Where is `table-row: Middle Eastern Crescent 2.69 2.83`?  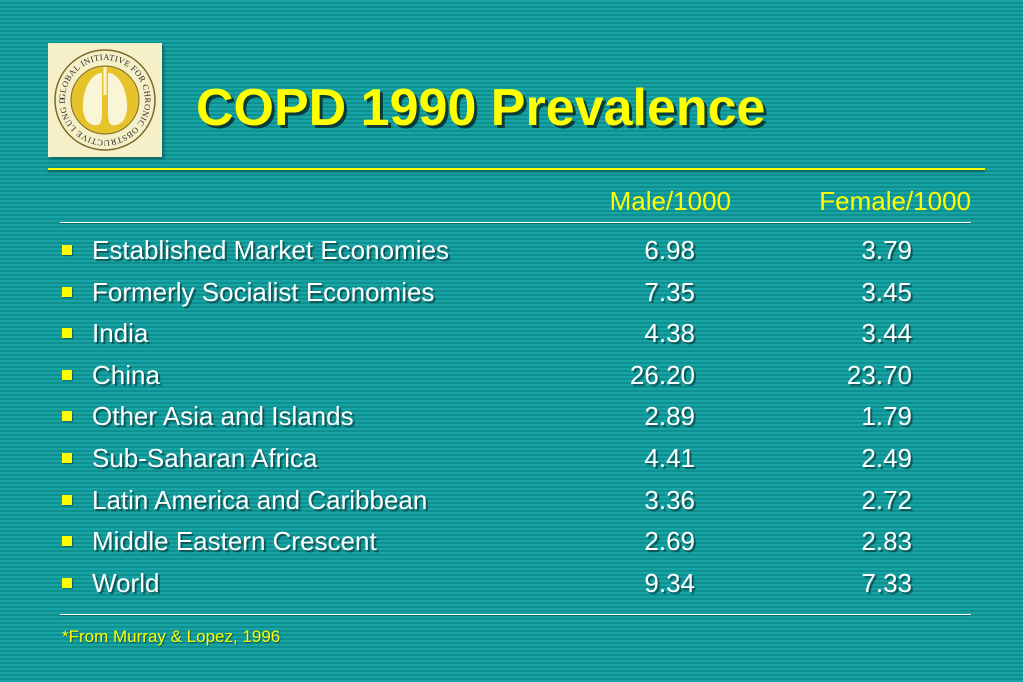 table-row: Middle Eastern Crescent 2.69 2.83 is located at coordinates (511, 543).